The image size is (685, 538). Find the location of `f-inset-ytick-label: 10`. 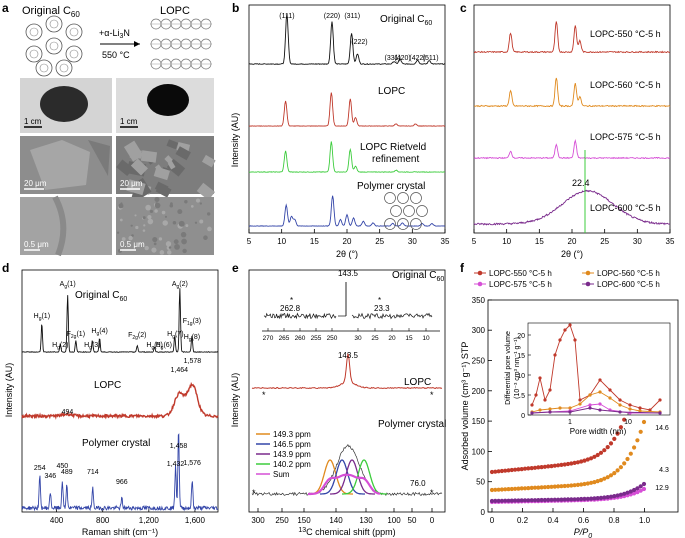

f-inset-ytick-label: 10 is located at coordinates (521, 376).